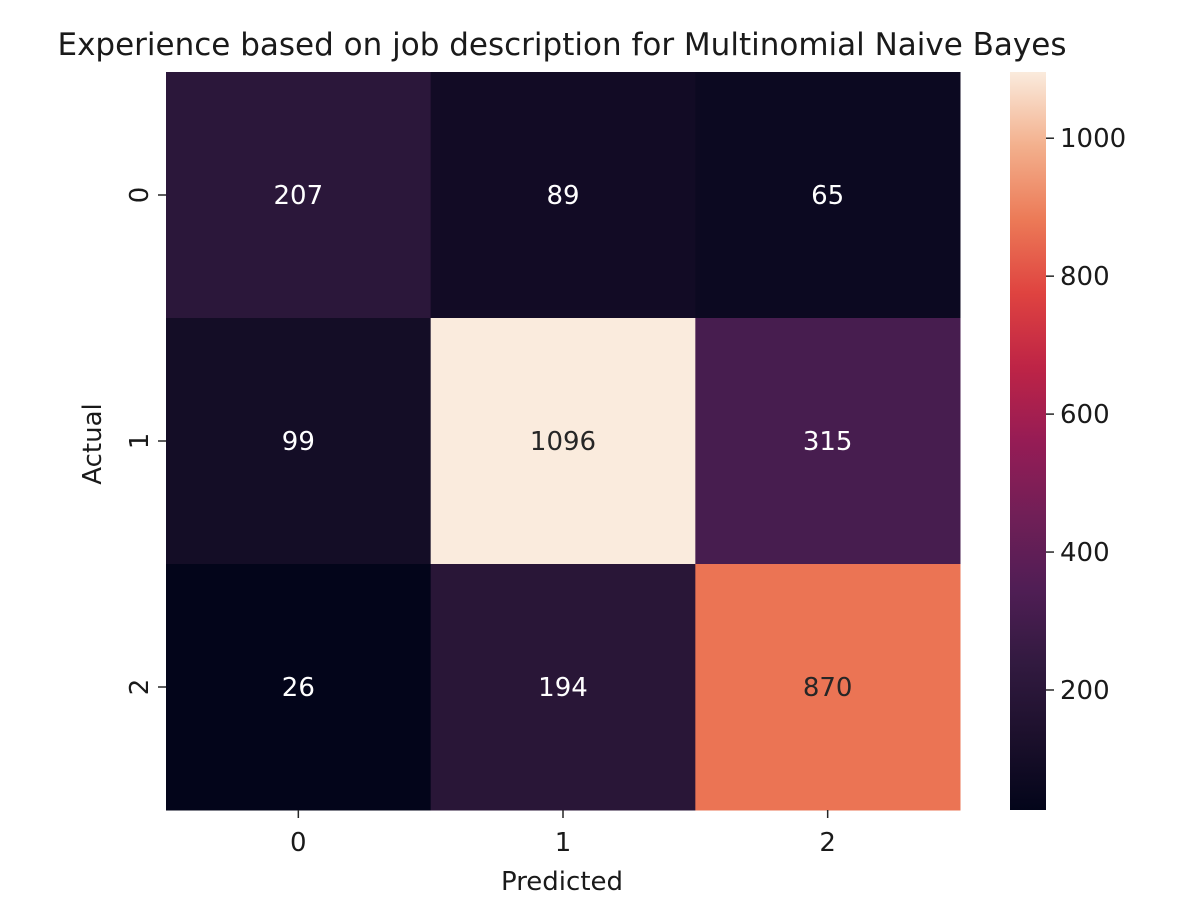  What do you see at coordinates (140, 195) in the screenshot?
I see `y-tick-label: 0` at bounding box center [140, 195].